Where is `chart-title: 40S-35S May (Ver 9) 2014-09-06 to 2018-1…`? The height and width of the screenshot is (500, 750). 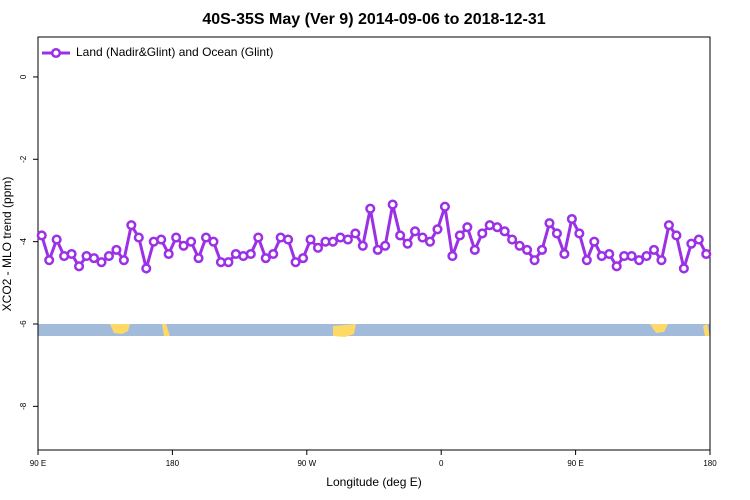
chart-title: 40S-35S May (Ver 9) 2014-09-06 to 2018-1… is located at coordinates (373, 19).